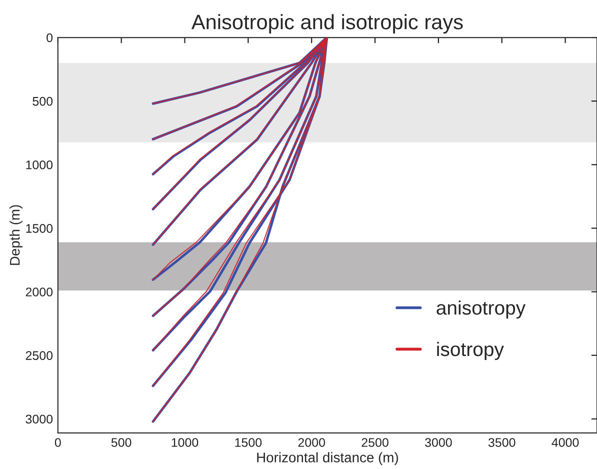  What do you see at coordinates (49, 37) in the screenshot?
I see `y-tick-label: 0` at bounding box center [49, 37].